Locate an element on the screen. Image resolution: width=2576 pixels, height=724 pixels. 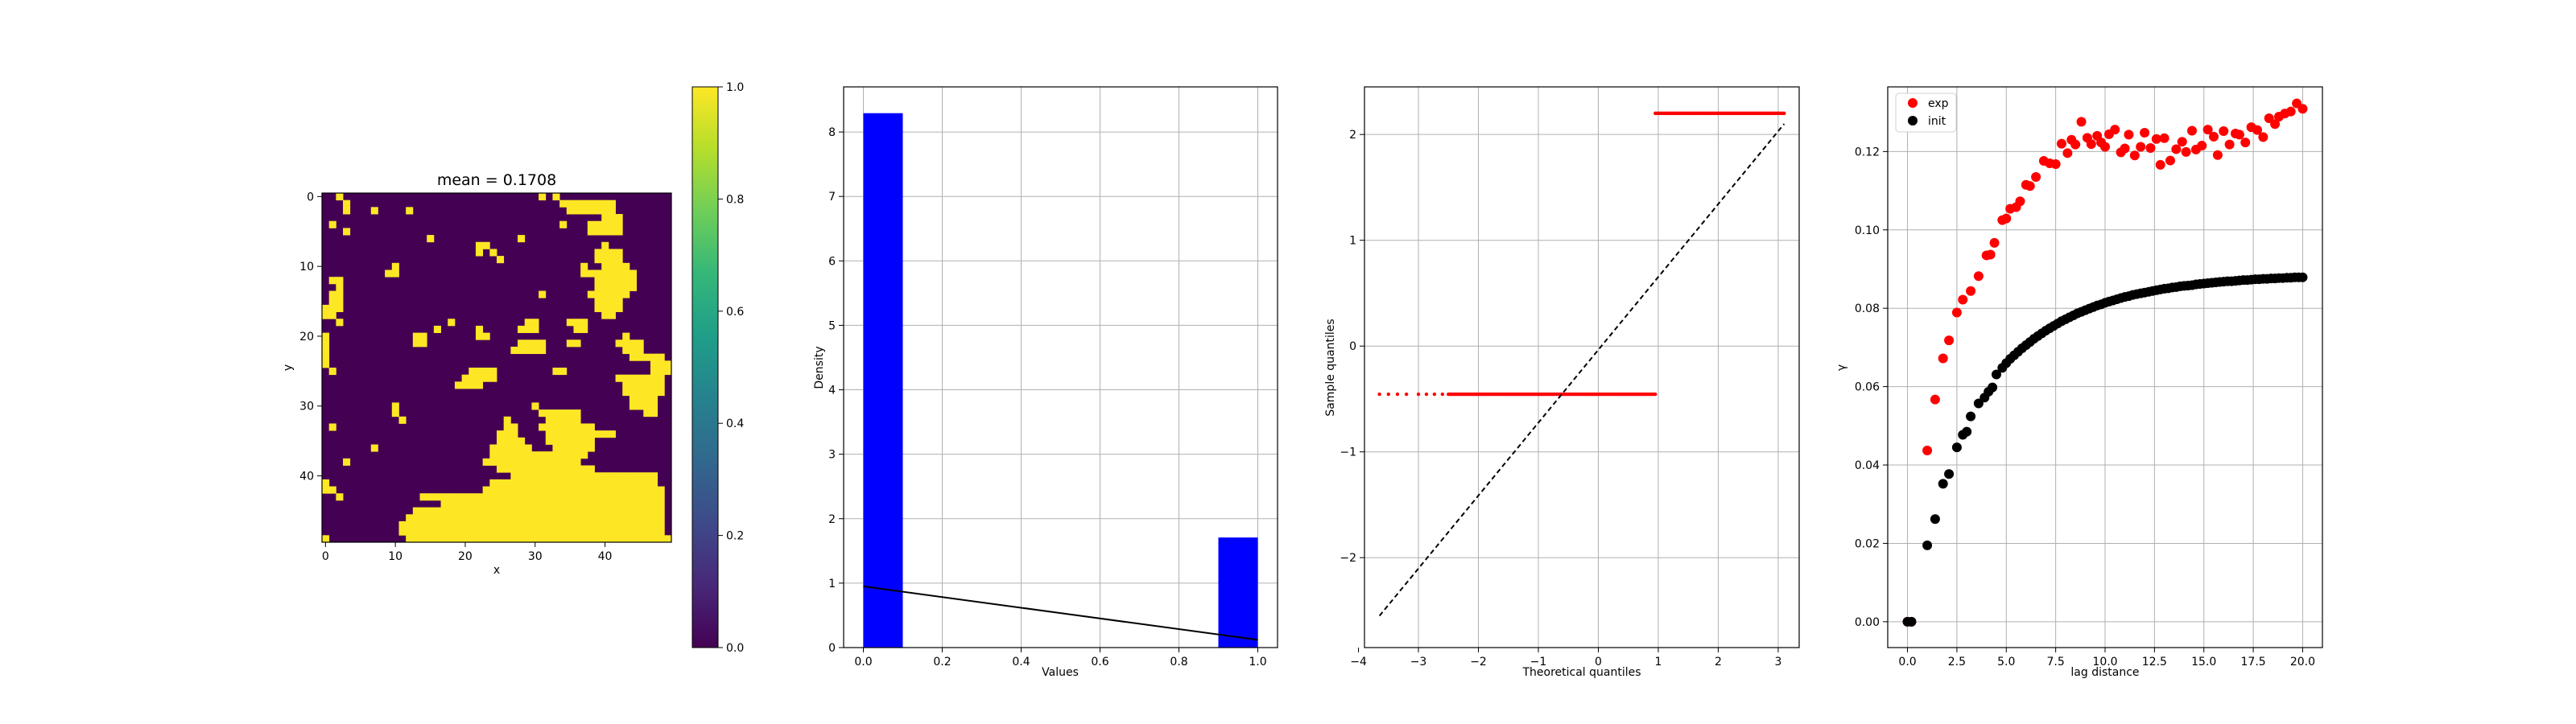
histogram-bar is located at coordinates (883, 380).